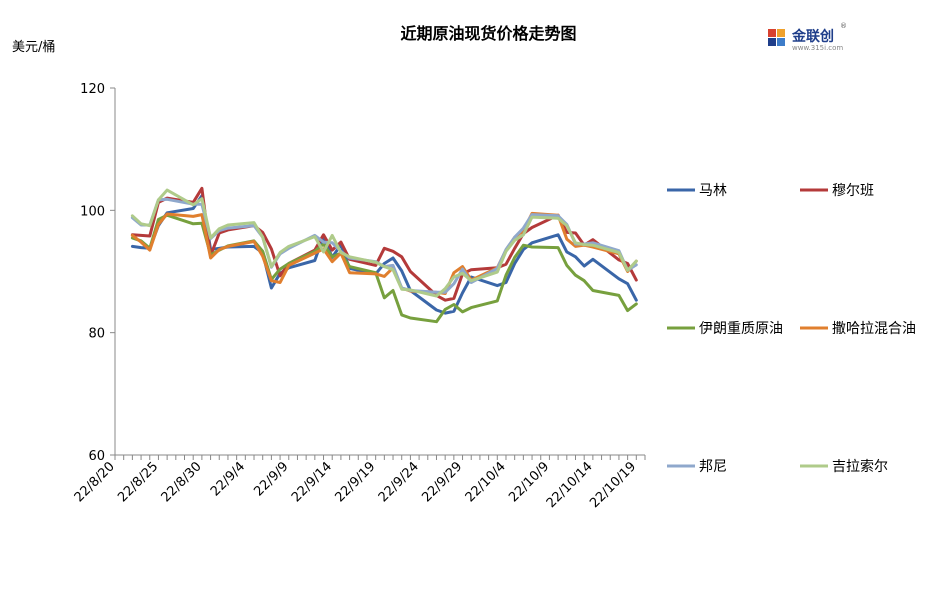 This screenshot has height=601, width=937. Describe the element at coordinates (312, 482) in the screenshot. I see `x-tick-label: 22/9/14` at that location.